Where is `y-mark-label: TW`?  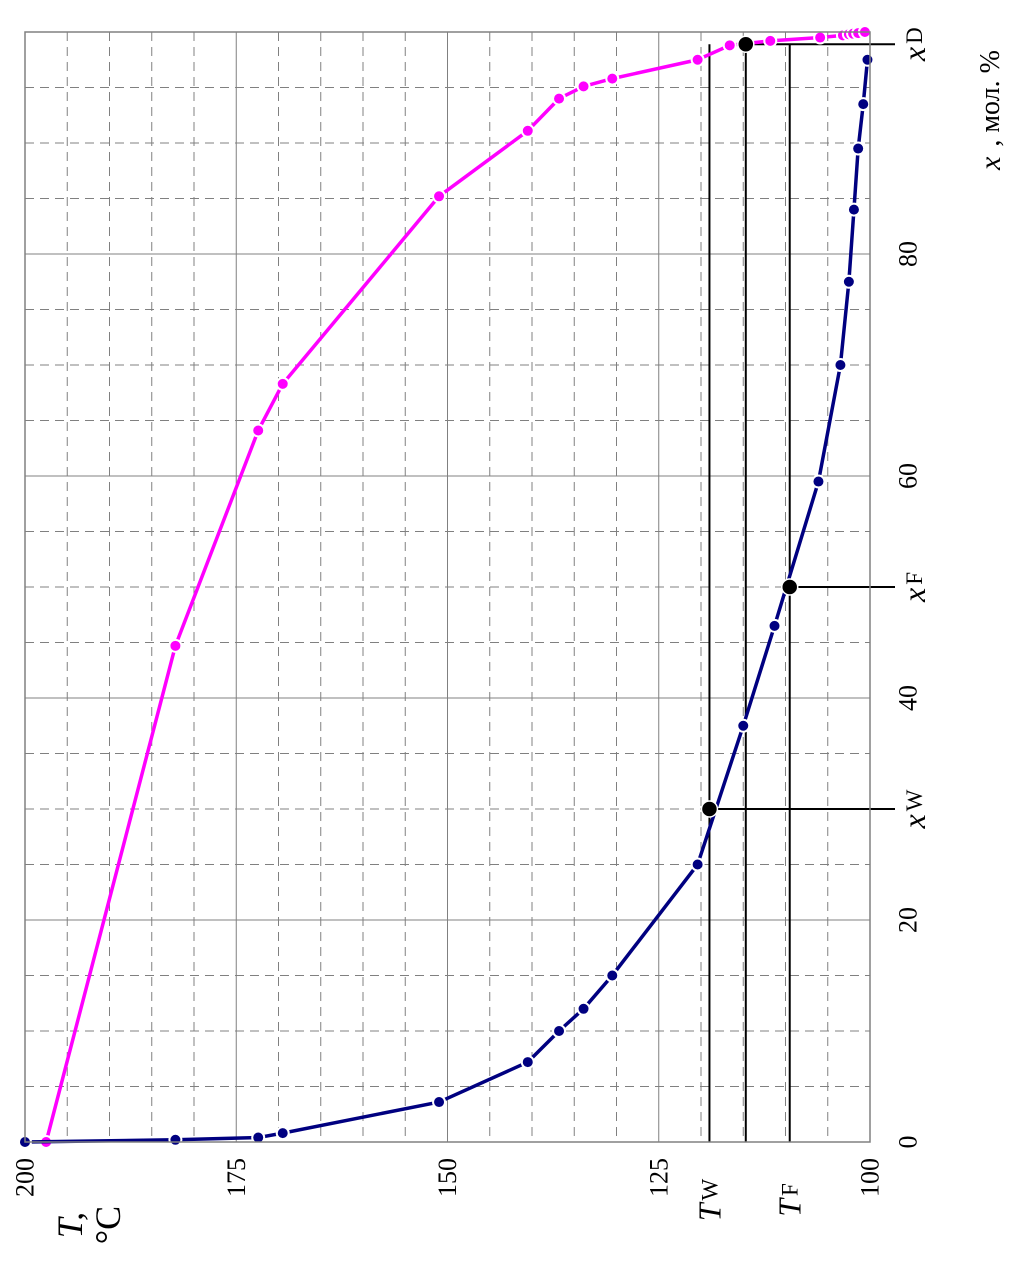
y-mark-label: TW is located at coordinates (709, 1199).